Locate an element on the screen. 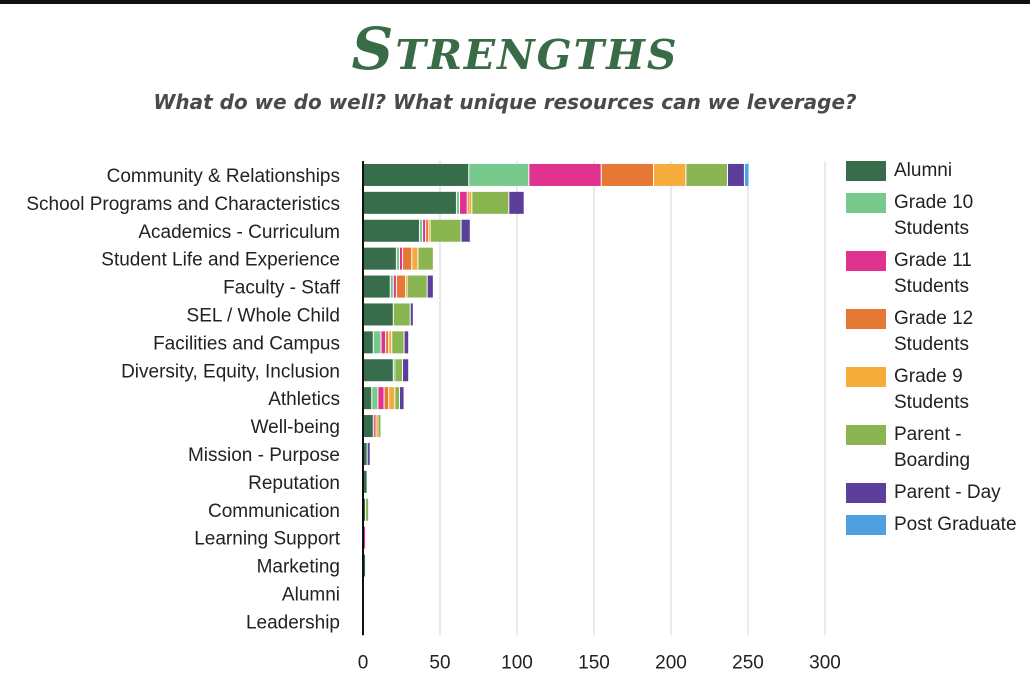  legend-label: Grade 11 Students is located at coordinates (933, 273).